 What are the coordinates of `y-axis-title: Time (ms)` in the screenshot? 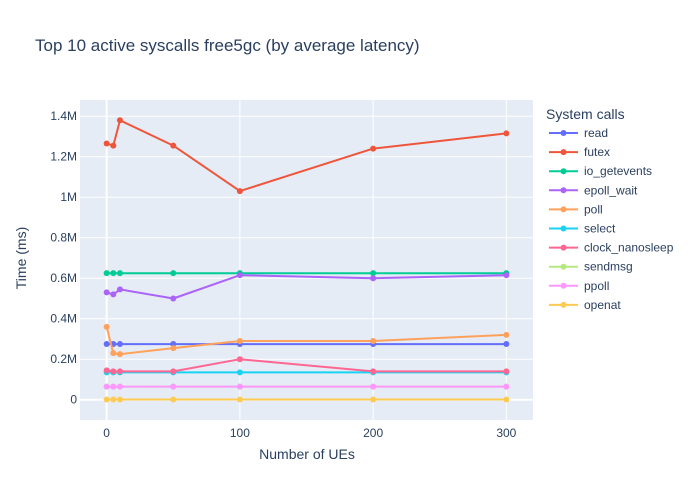 It's located at (21, 258).